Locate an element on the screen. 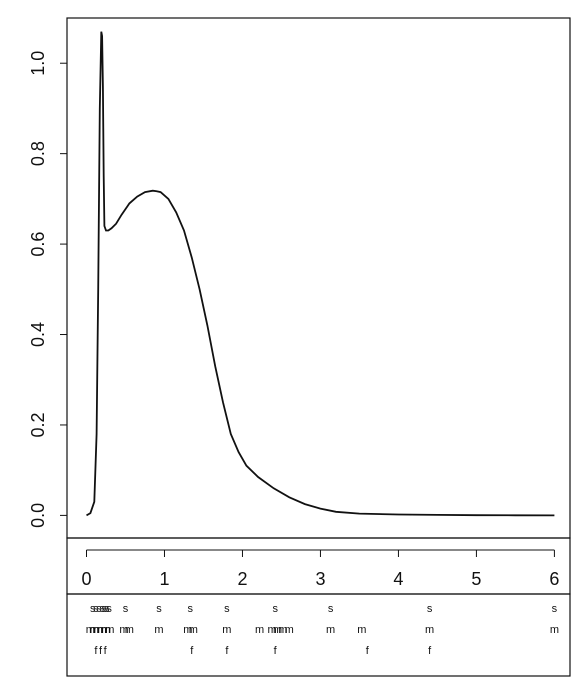 The height and width of the screenshot is (680, 578). y-tick-label: 0.8 is located at coordinates (38, 153).